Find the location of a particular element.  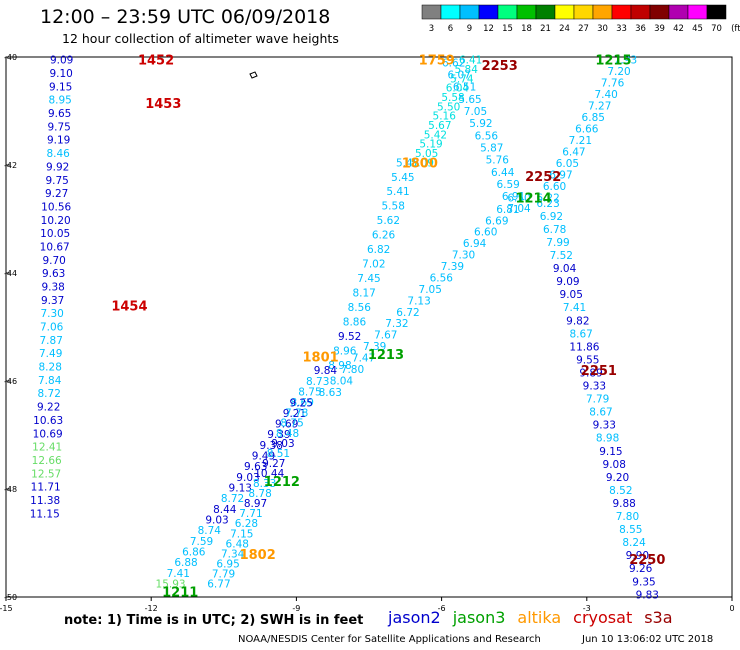

track-value: 10.44 is located at coordinates (269, 474).